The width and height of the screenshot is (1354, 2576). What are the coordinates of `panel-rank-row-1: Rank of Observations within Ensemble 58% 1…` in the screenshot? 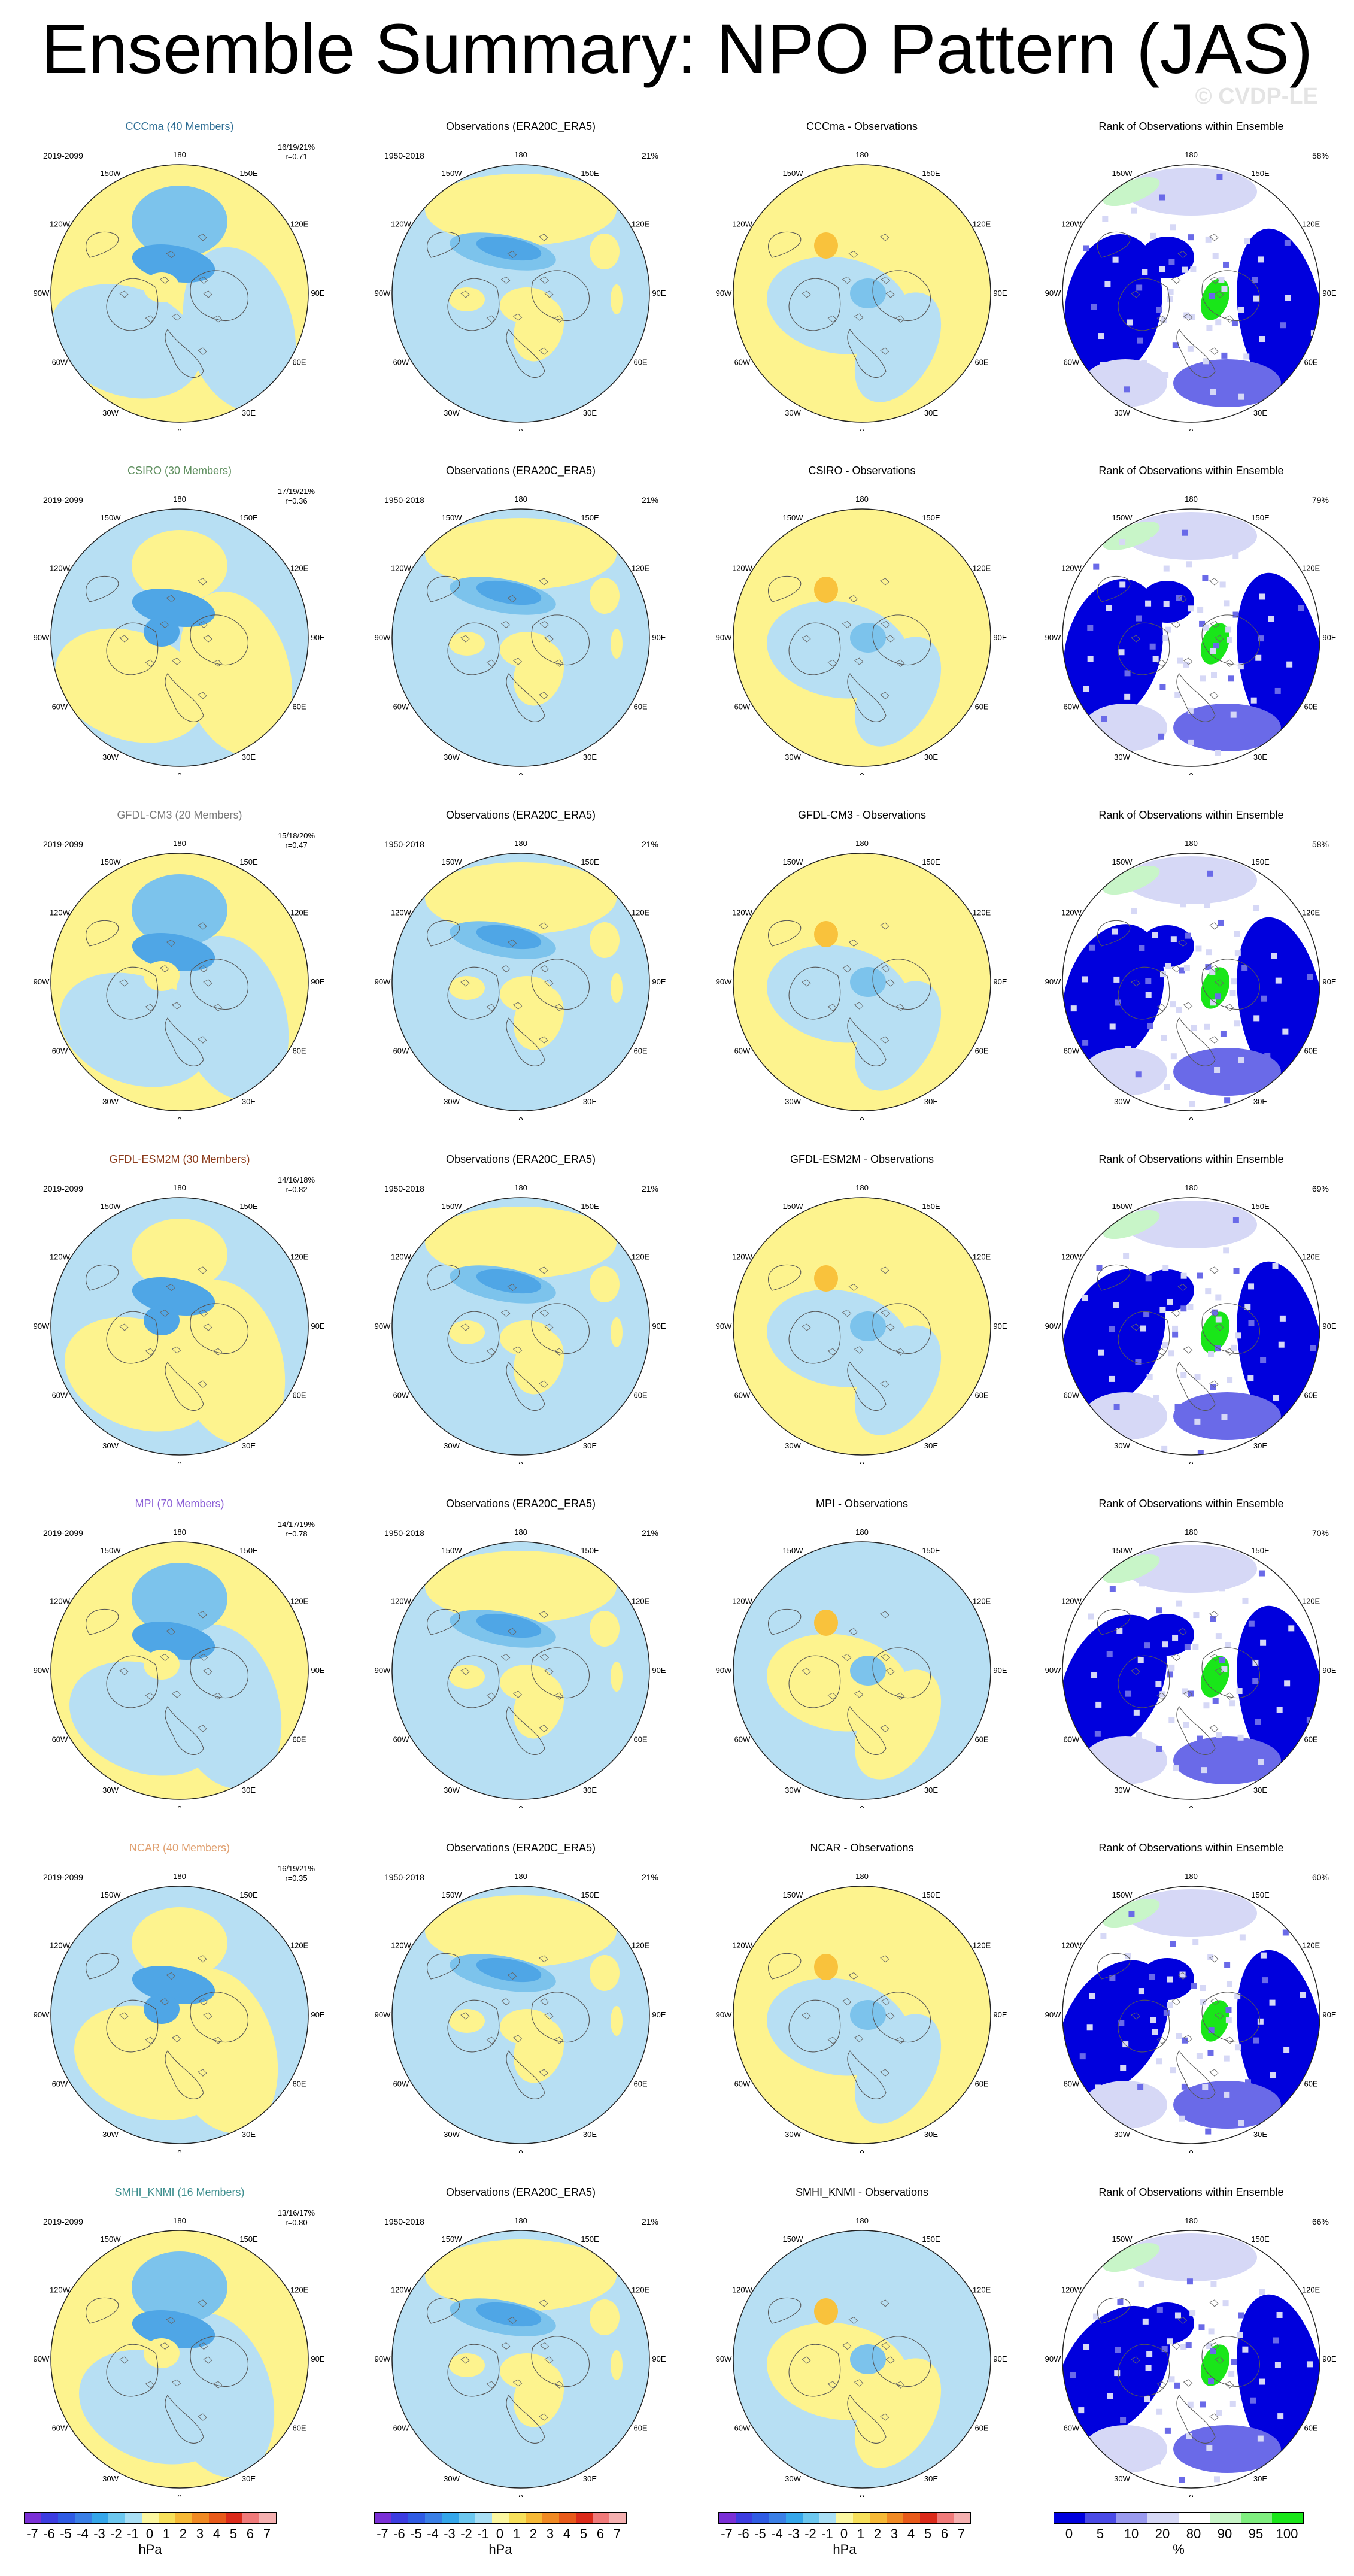 It's located at (1191, 275).